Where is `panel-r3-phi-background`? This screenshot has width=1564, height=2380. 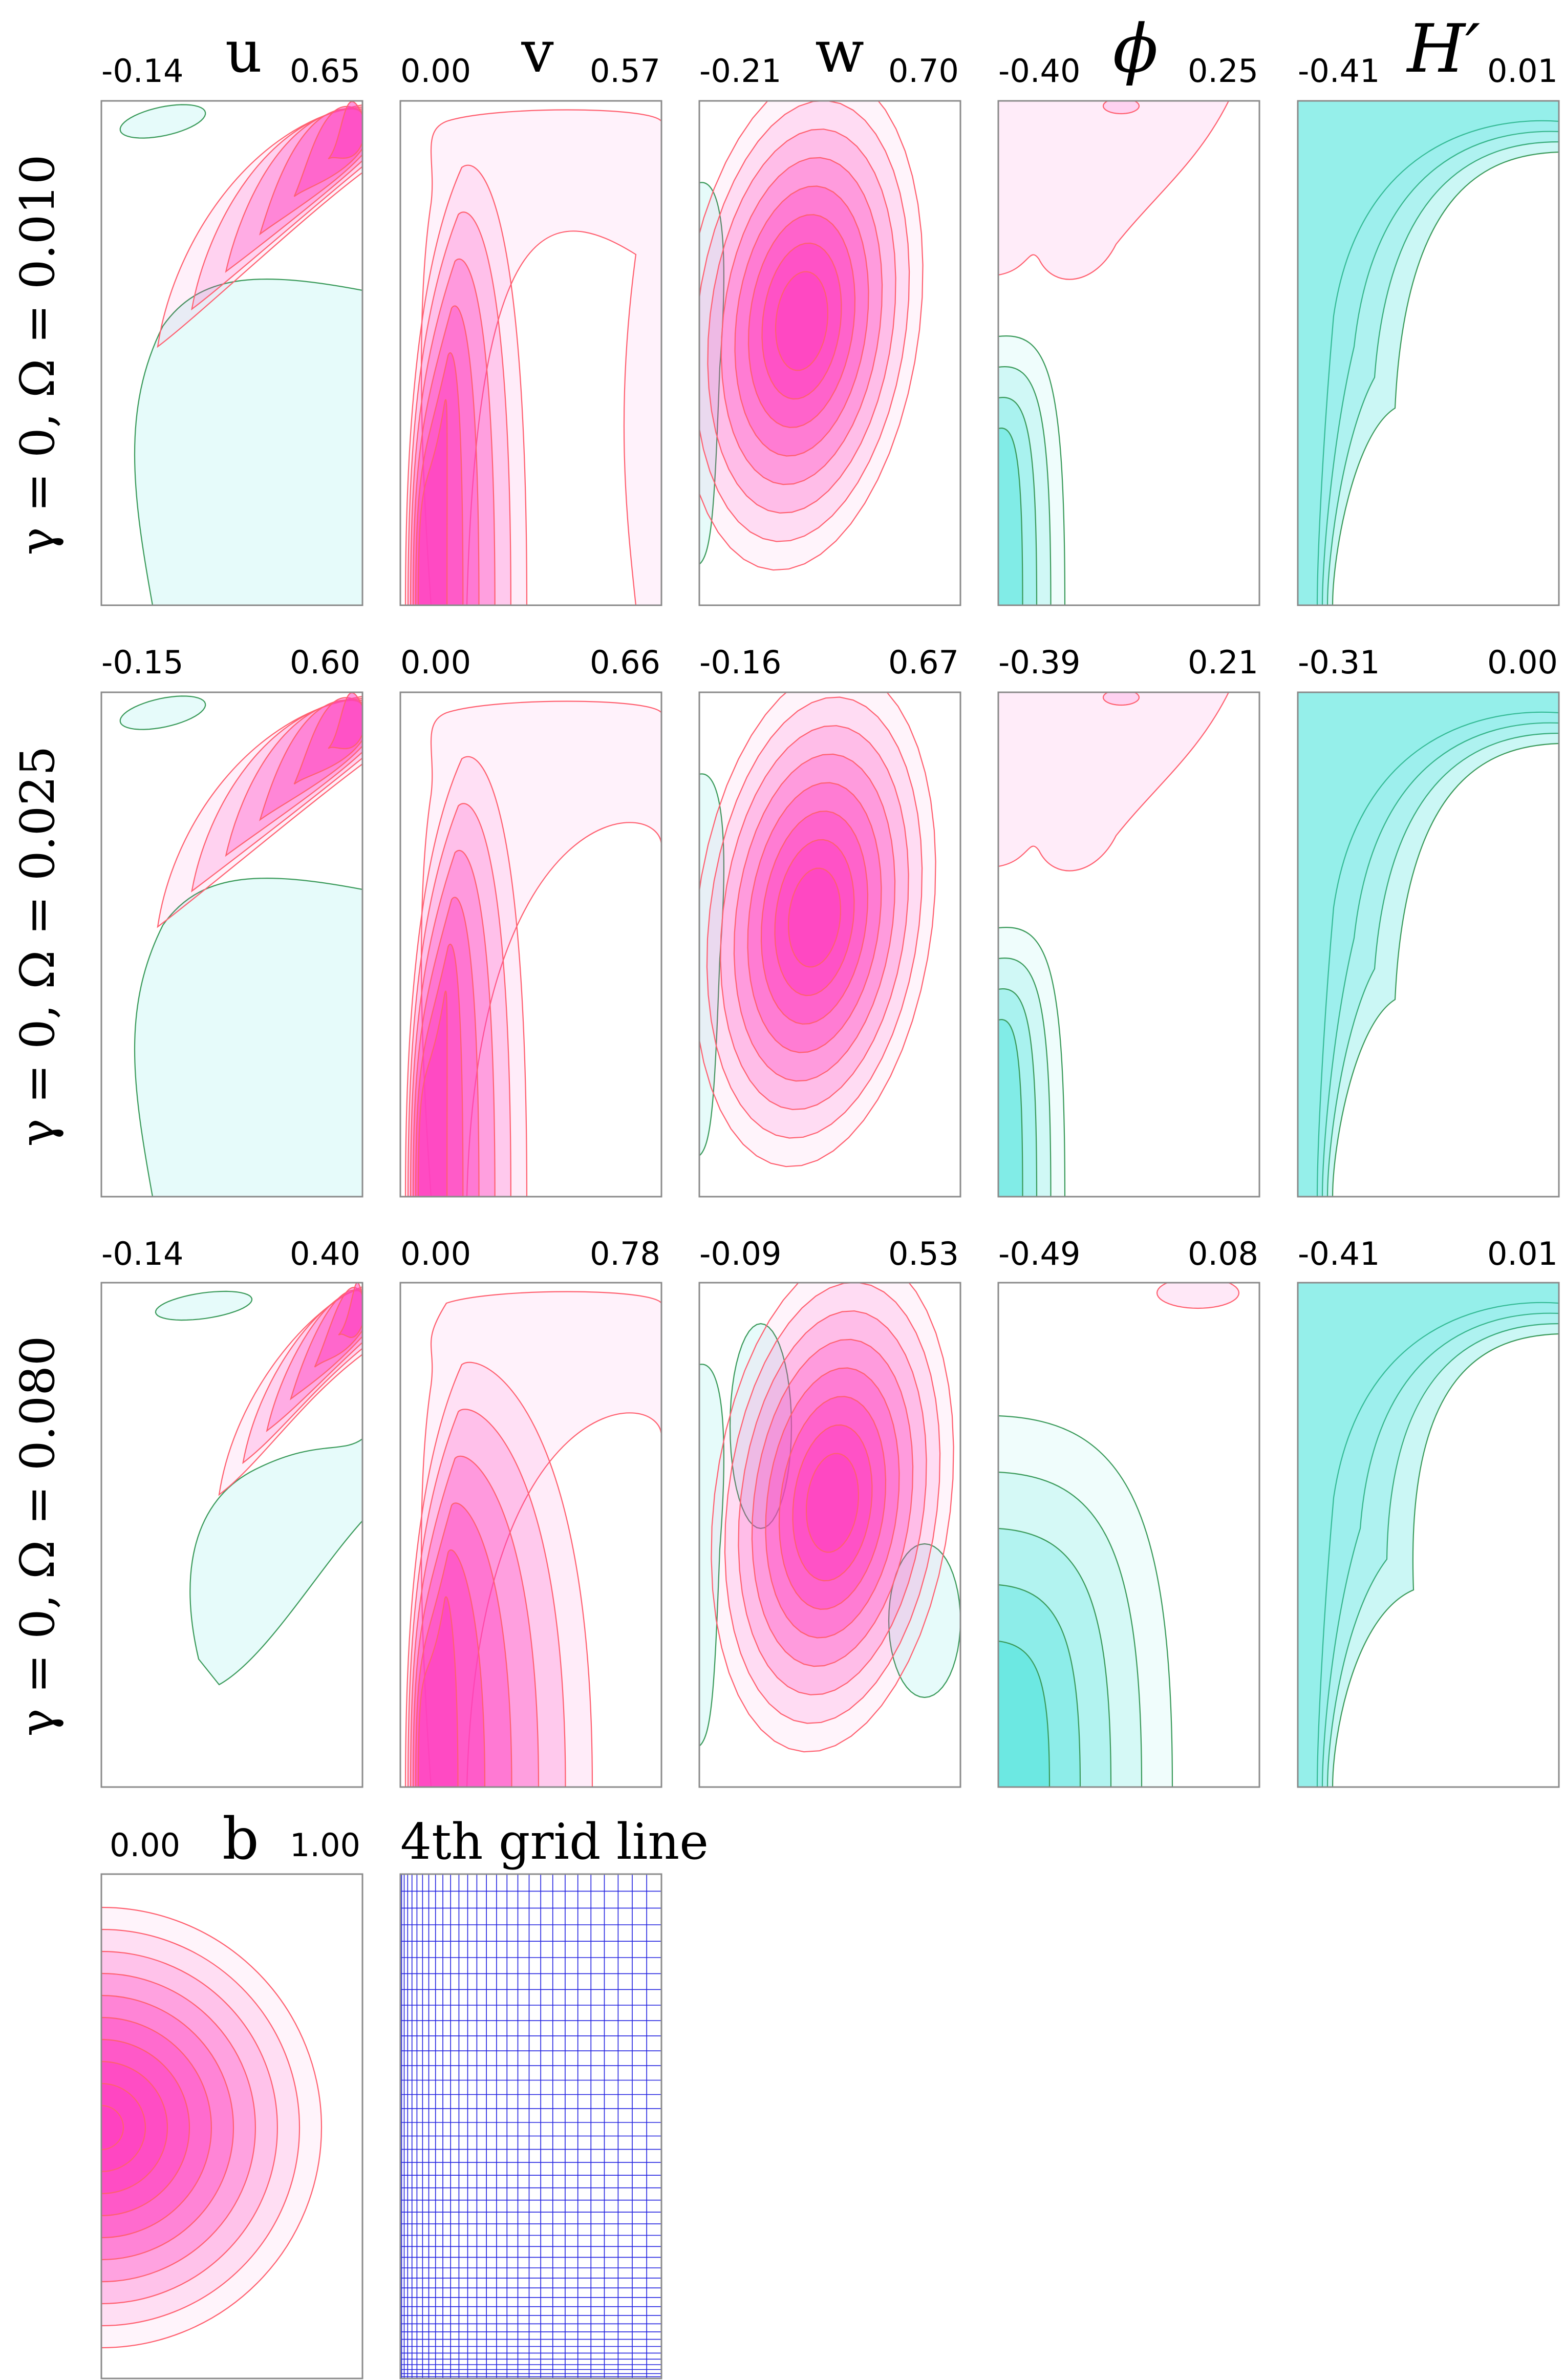
panel-r3-phi-background is located at coordinates (1128, 1535).